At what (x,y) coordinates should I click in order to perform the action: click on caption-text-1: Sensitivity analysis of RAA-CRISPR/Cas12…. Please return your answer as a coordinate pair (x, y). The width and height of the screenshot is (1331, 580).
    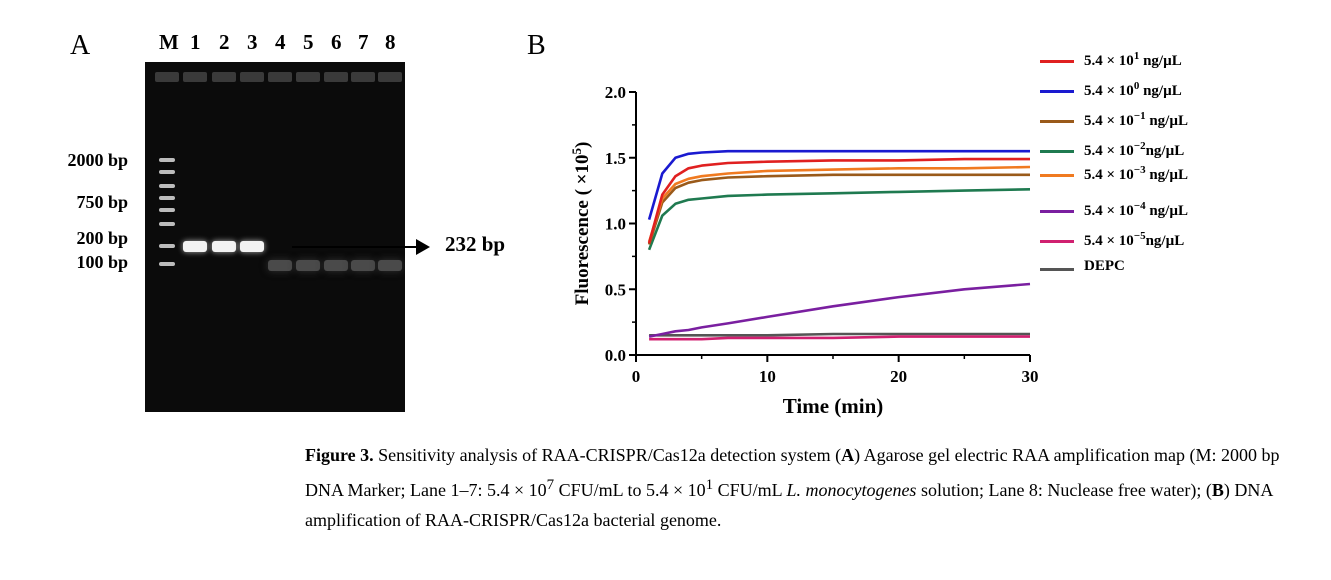
    Looking at the image, I should click on (607, 455).